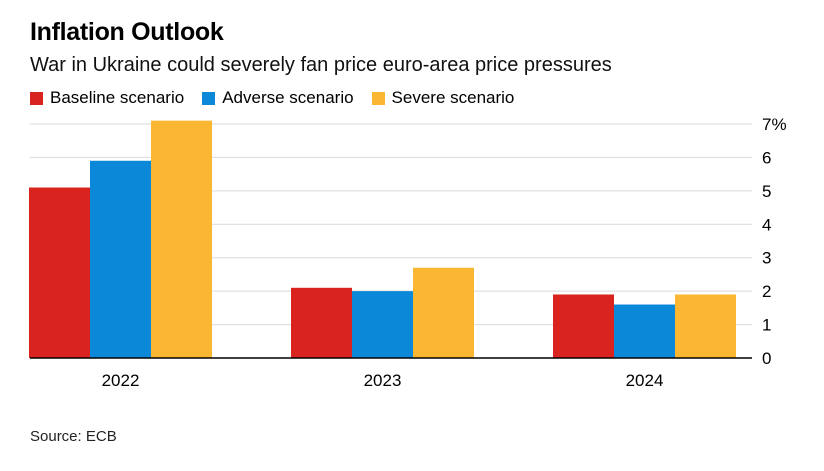 The image size is (824, 471). What do you see at coordinates (59, 272) in the screenshot?
I see `bar-baseline-2022` at bounding box center [59, 272].